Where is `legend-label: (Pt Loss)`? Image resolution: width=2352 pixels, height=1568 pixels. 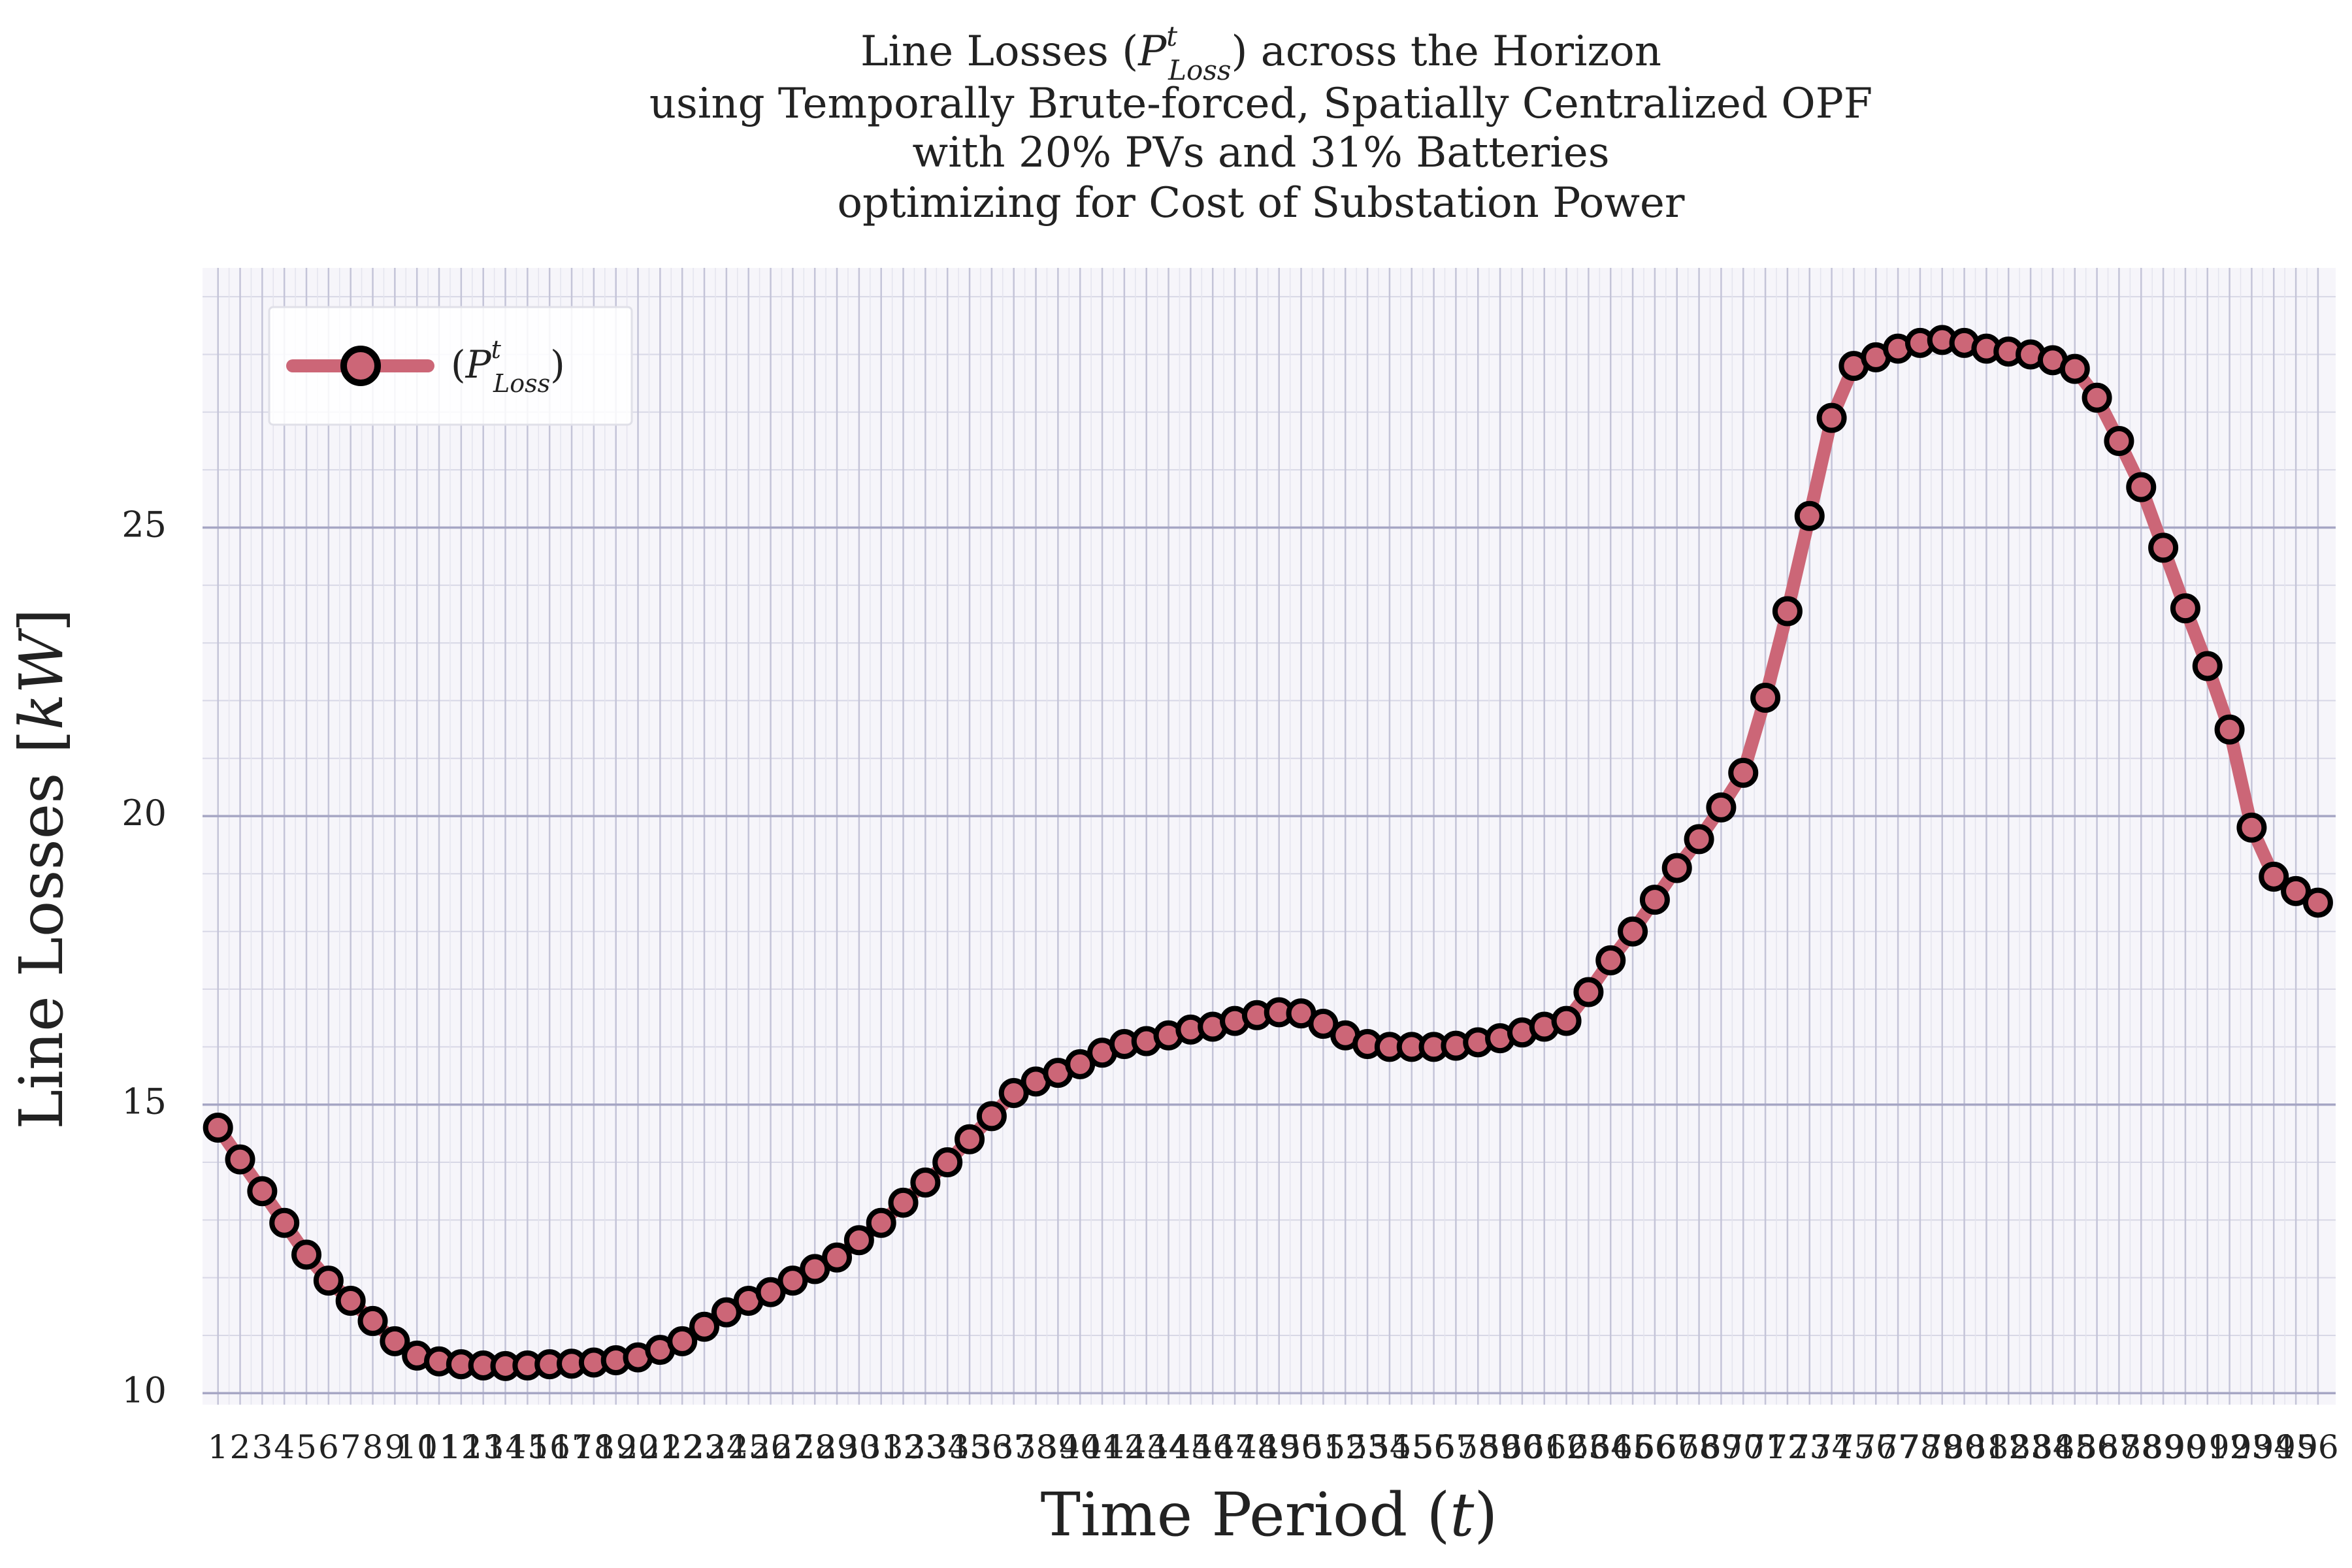 legend-label: (Pt Loss) is located at coordinates (508, 366).